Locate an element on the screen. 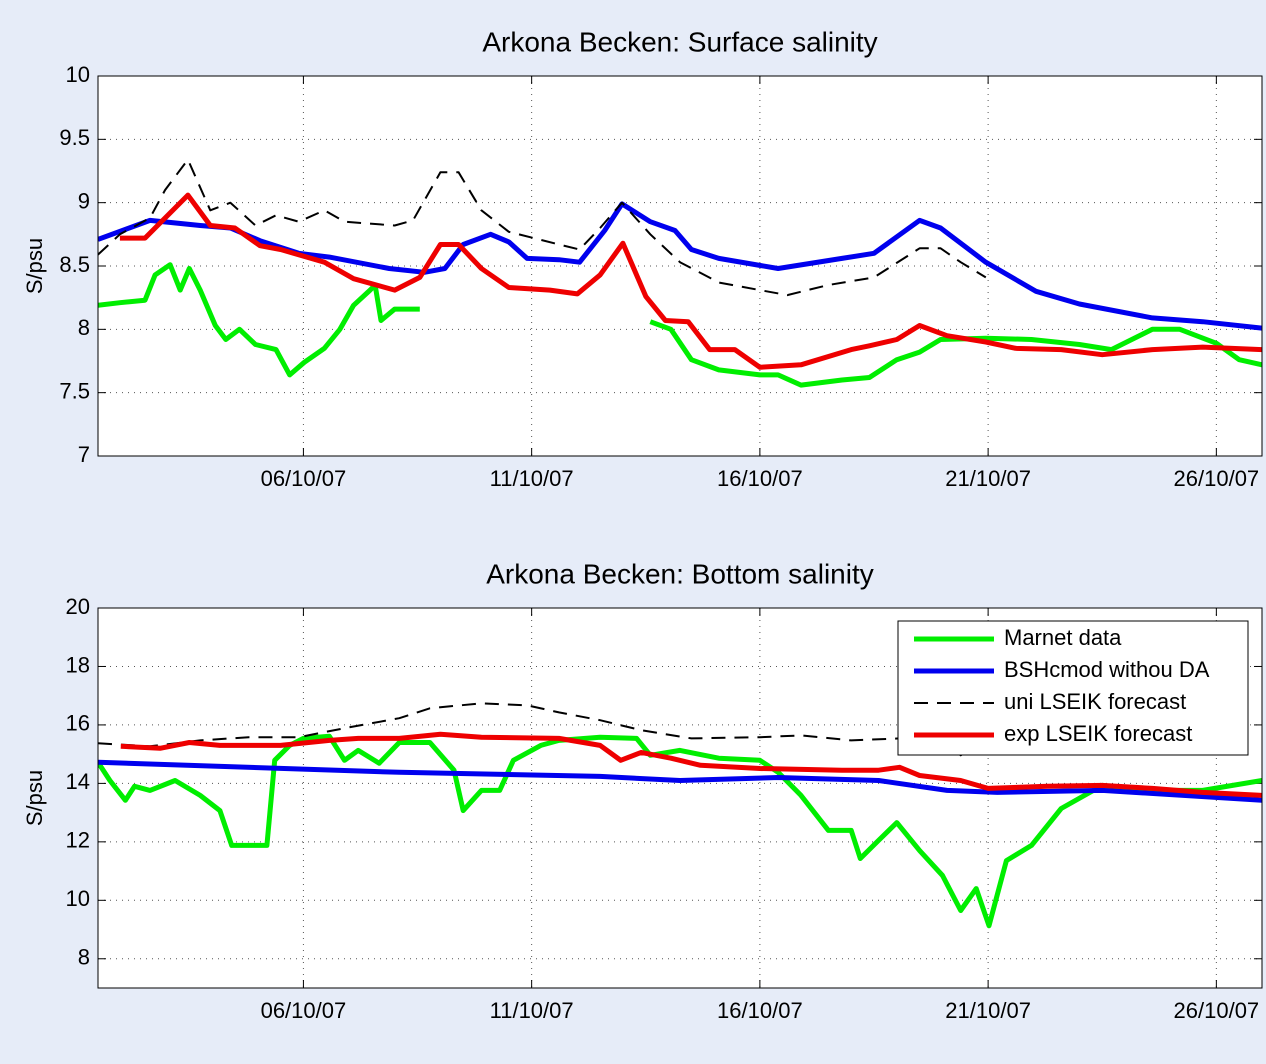 This screenshot has width=1266, height=1064. legend-label: exp LSEIK forecast is located at coordinates (1098, 733).